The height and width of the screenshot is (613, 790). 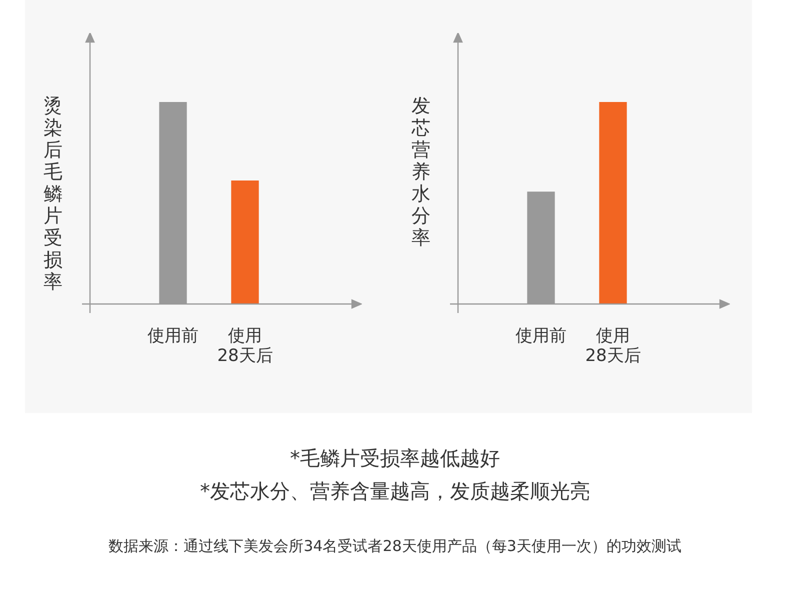 I want to click on text: *发芯水分、营养含量越高，发质越柔顺光亮, so click(x=395, y=491).